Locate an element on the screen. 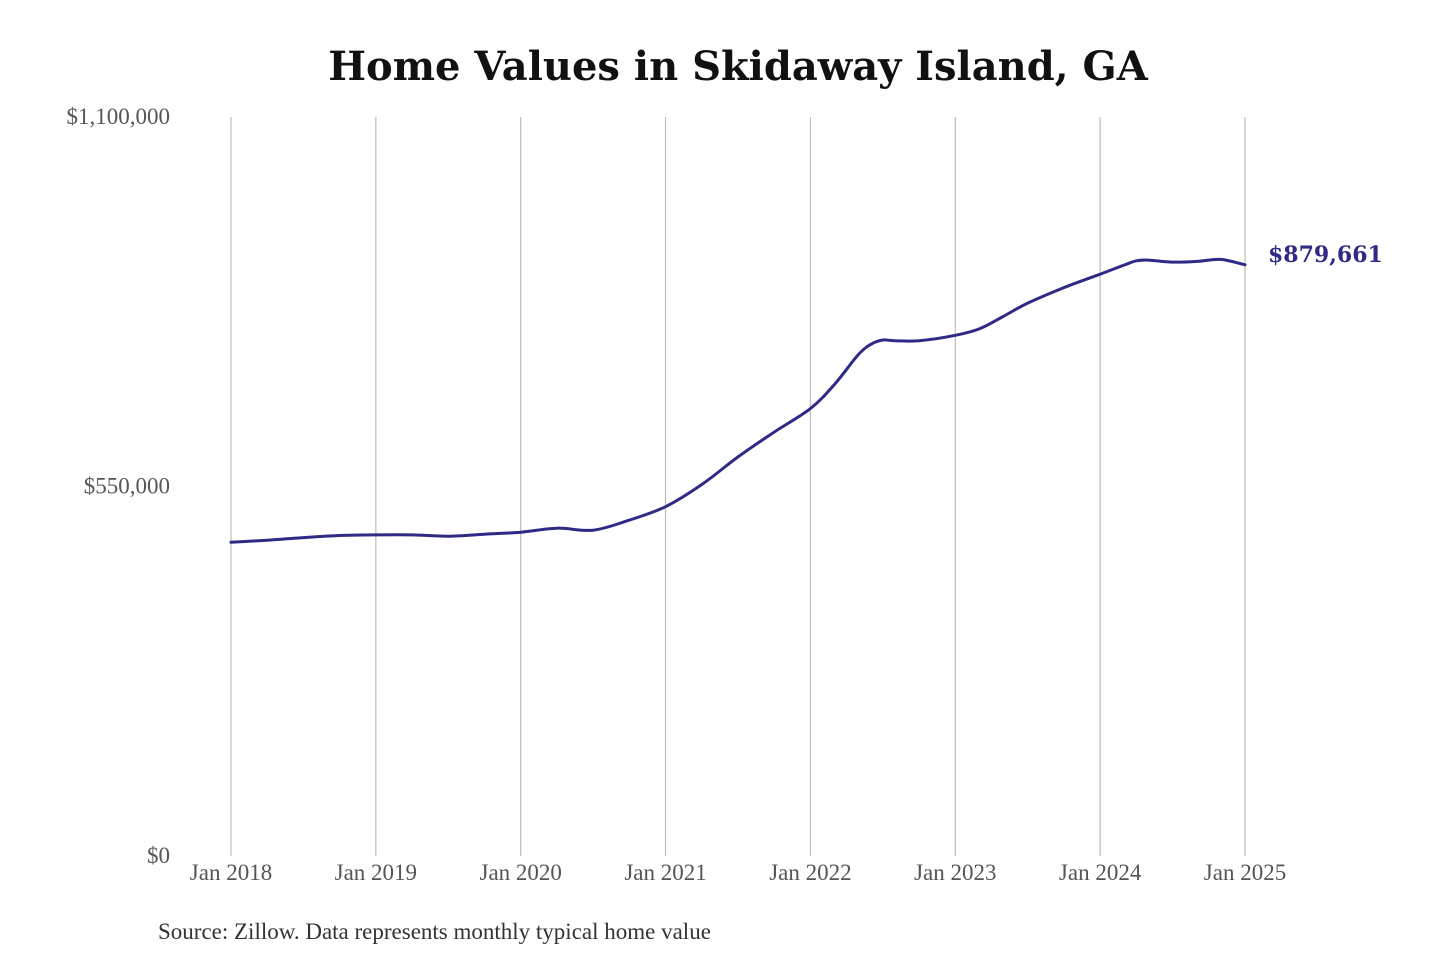 The image size is (1440, 960). x-tick-label: Jan 2025 is located at coordinates (1245, 872).